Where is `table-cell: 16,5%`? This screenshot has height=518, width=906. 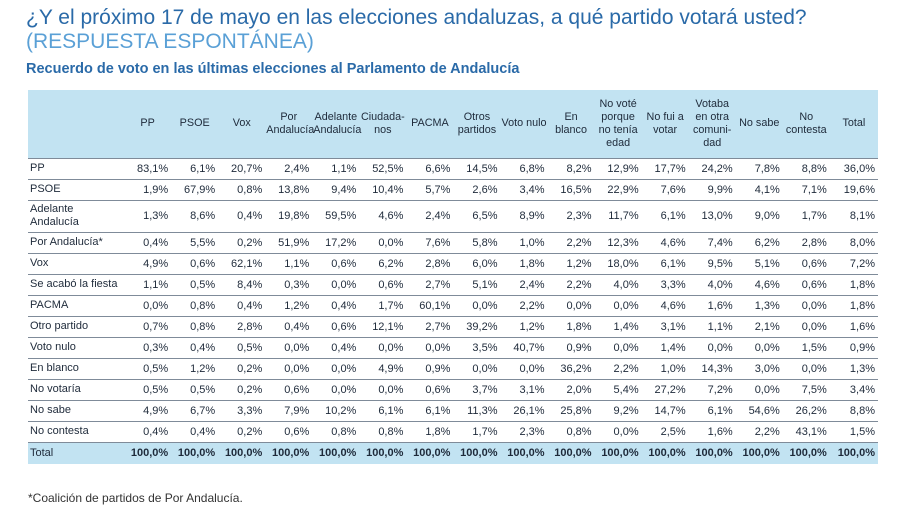
table-cell: 16,5% is located at coordinates (571, 190).